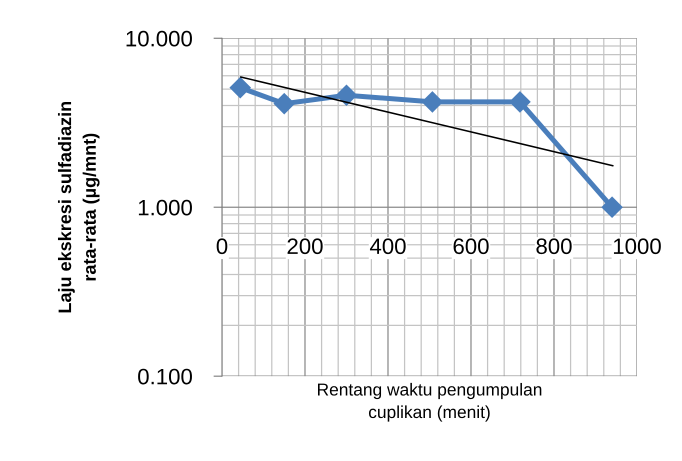 This screenshot has height=461, width=682. Describe the element at coordinates (388, 246) in the screenshot. I see `x-tick-label: 400` at that location.